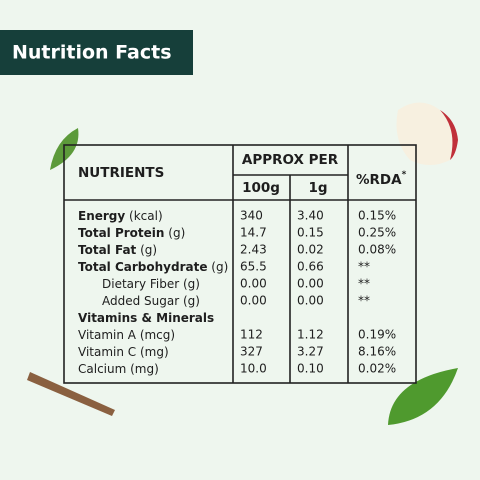 The width and height of the screenshot is (480, 480). What do you see at coordinates (107, 335) in the screenshot?
I see `nutrient-name: Vitamin A` at bounding box center [107, 335].